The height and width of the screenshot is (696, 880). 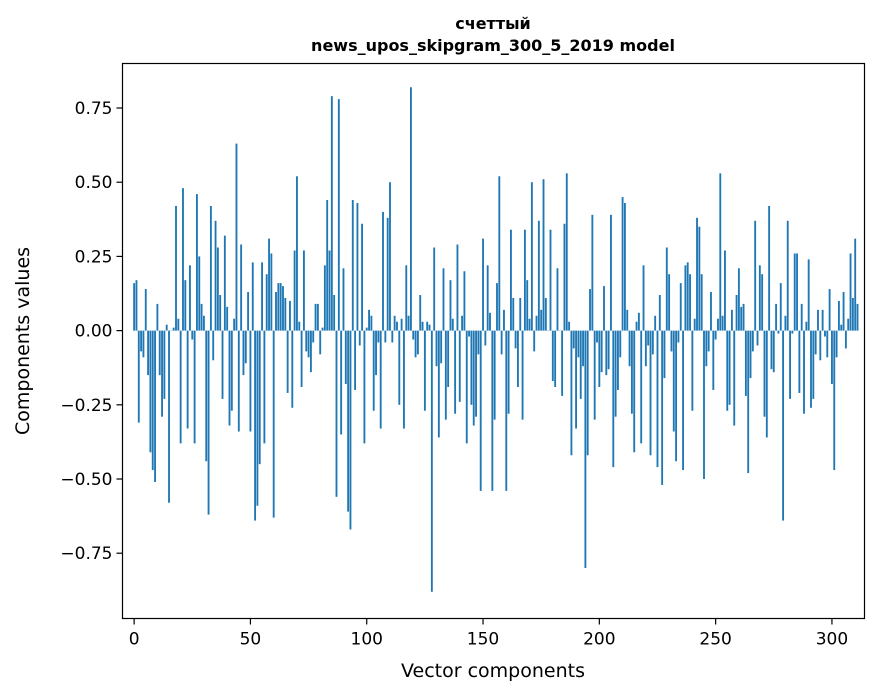 What do you see at coordinates (94, 332) in the screenshot?
I see `y-tick-label: 0.00` at bounding box center [94, 332].